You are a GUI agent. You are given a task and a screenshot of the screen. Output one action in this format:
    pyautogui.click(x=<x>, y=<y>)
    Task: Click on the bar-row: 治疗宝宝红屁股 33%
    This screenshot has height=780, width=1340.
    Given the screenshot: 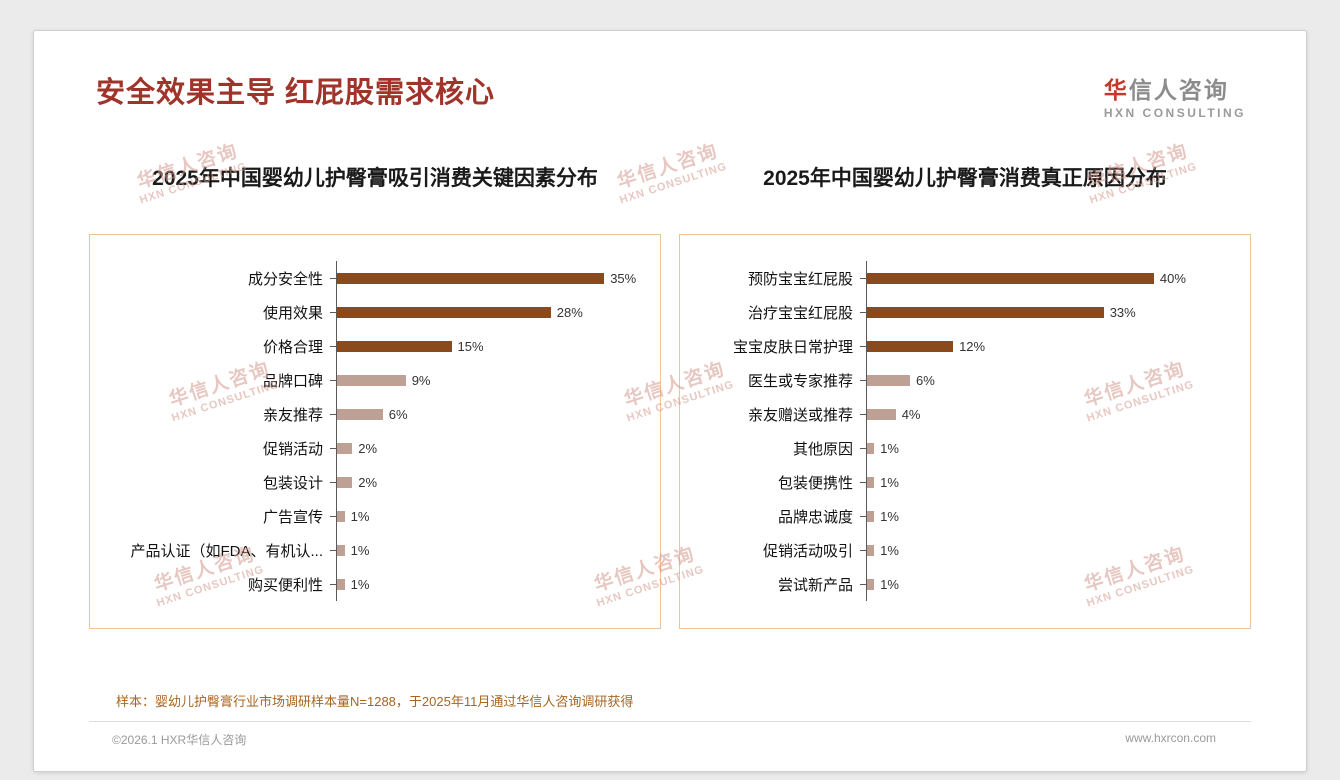 What is the action you would take?
    pyautogui.click(x=960, y=312)
    